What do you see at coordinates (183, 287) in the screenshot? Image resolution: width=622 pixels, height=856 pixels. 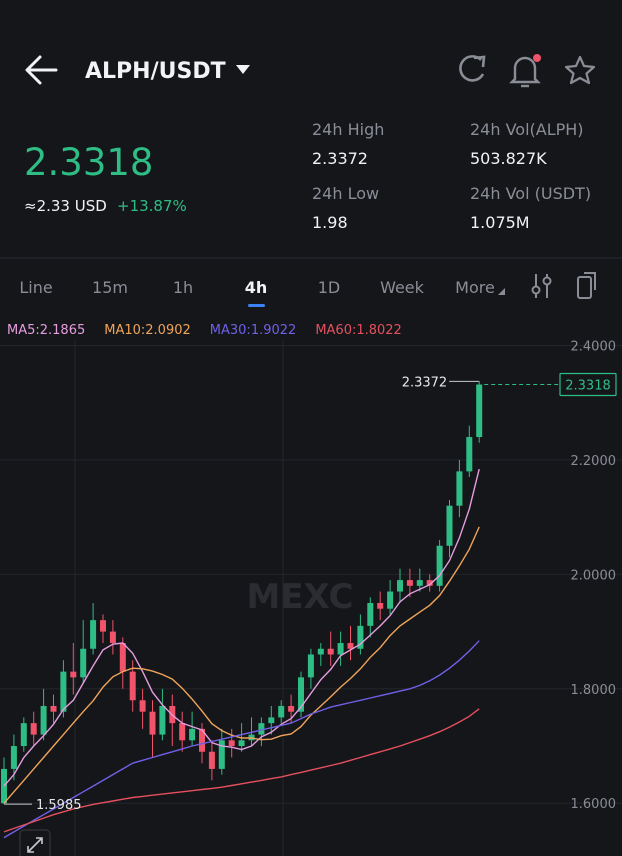 I see `interval-tab: 1h` at bounding box center [183, 287].